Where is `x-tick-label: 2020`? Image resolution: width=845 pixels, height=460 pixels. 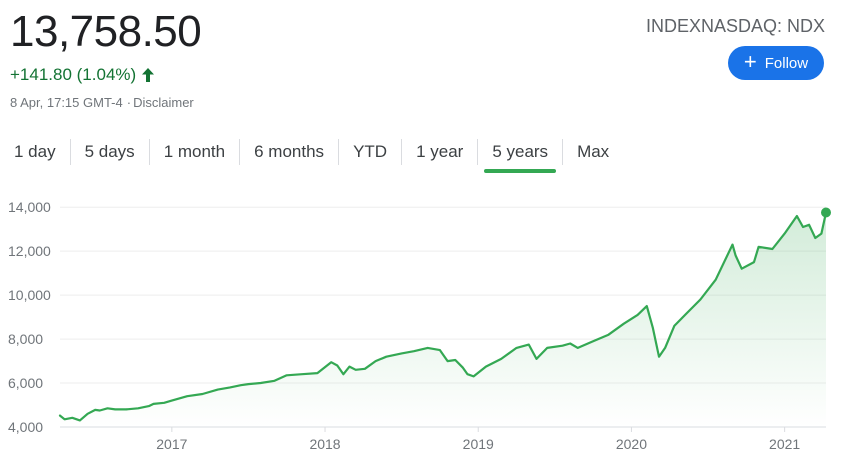 x-tick-label: 2020 is located at coordinates (631, 444).